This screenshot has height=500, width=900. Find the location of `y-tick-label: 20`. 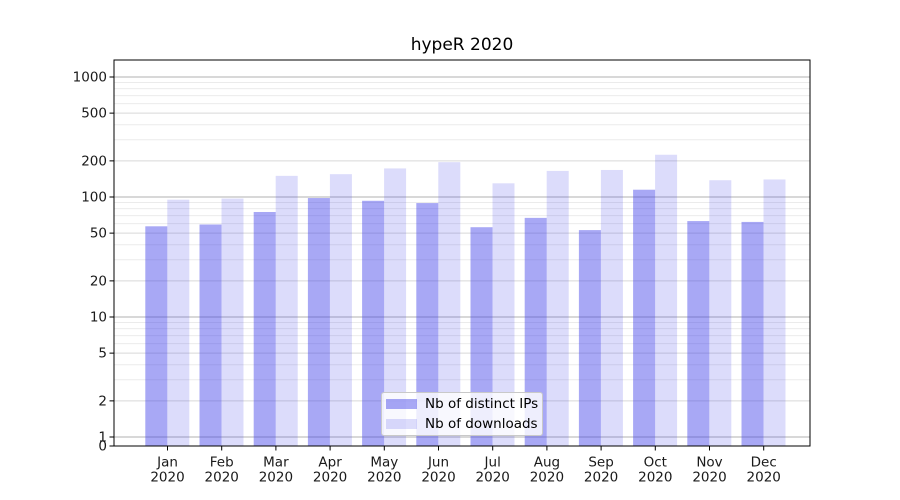

y-tick-label: 20 is located at coordinates (98, 281).